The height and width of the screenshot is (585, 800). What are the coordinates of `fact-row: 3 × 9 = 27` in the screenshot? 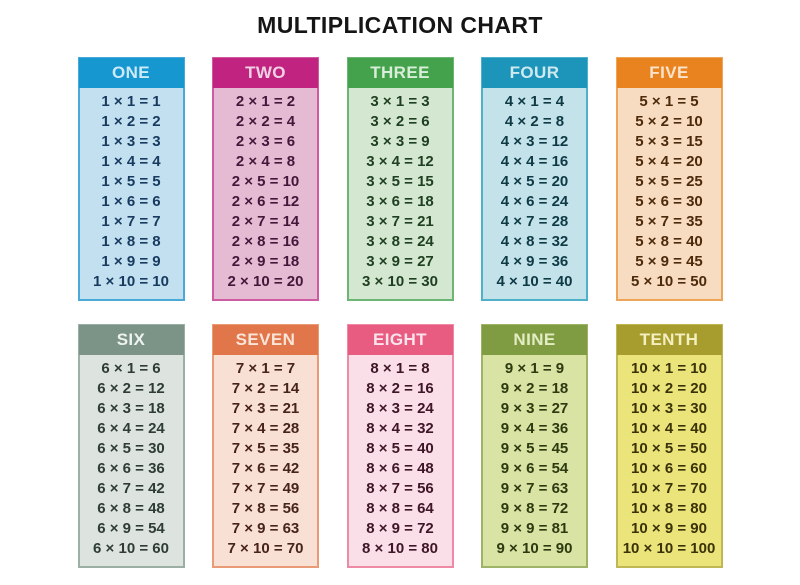 It's located at (400, 261).